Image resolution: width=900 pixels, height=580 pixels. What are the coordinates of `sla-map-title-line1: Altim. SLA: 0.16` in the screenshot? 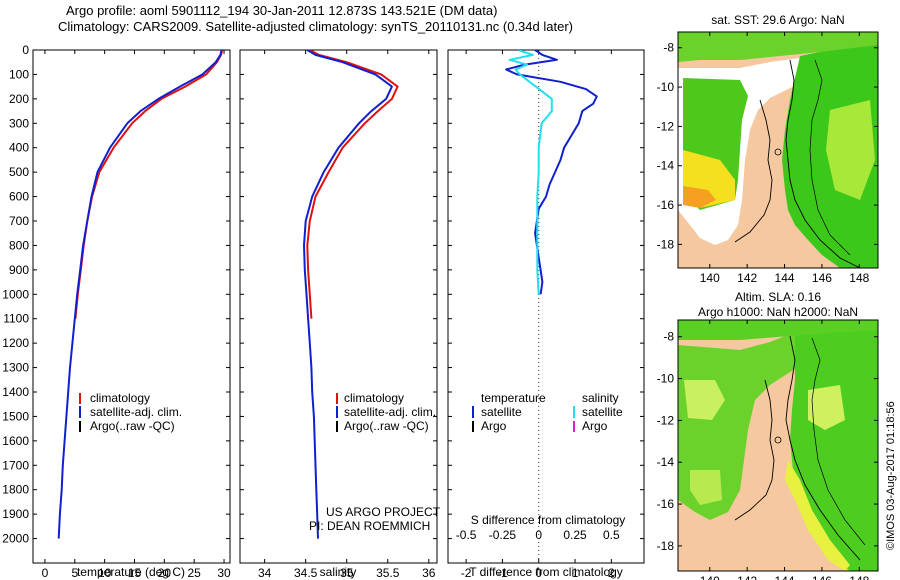 It's located at (778, 297).